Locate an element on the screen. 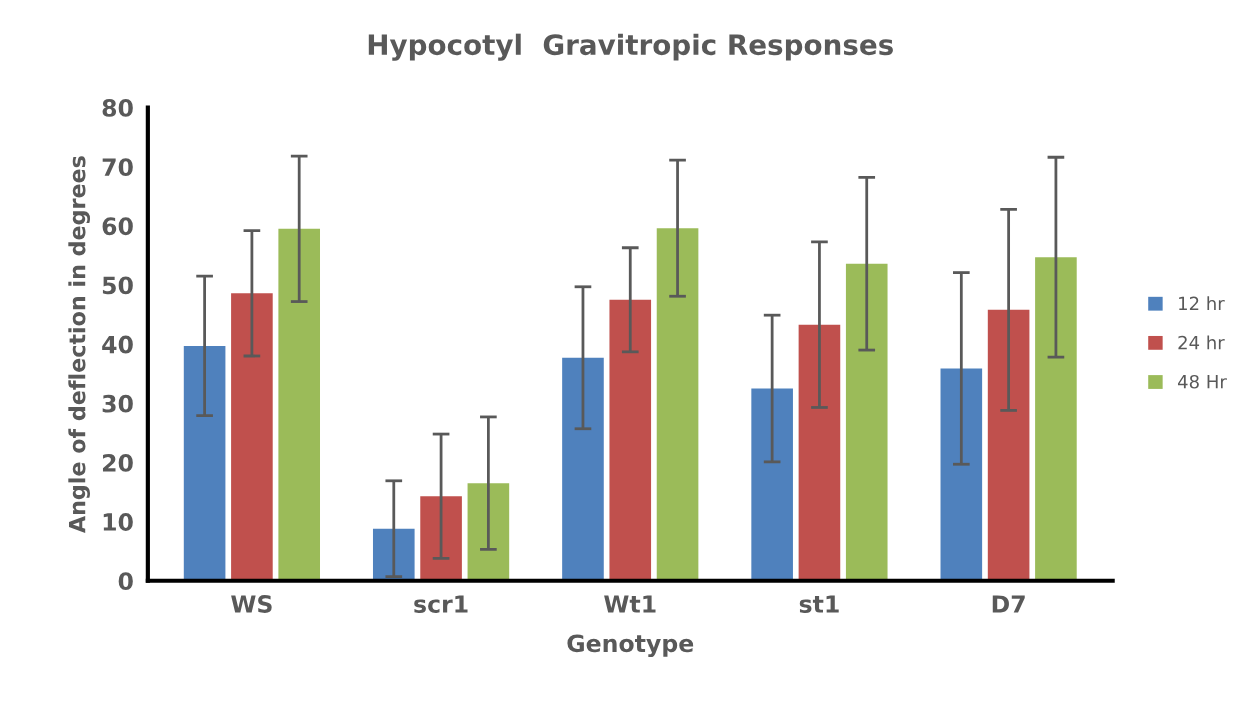  y-tick-label: 0 is located at coordinates (125, 581).